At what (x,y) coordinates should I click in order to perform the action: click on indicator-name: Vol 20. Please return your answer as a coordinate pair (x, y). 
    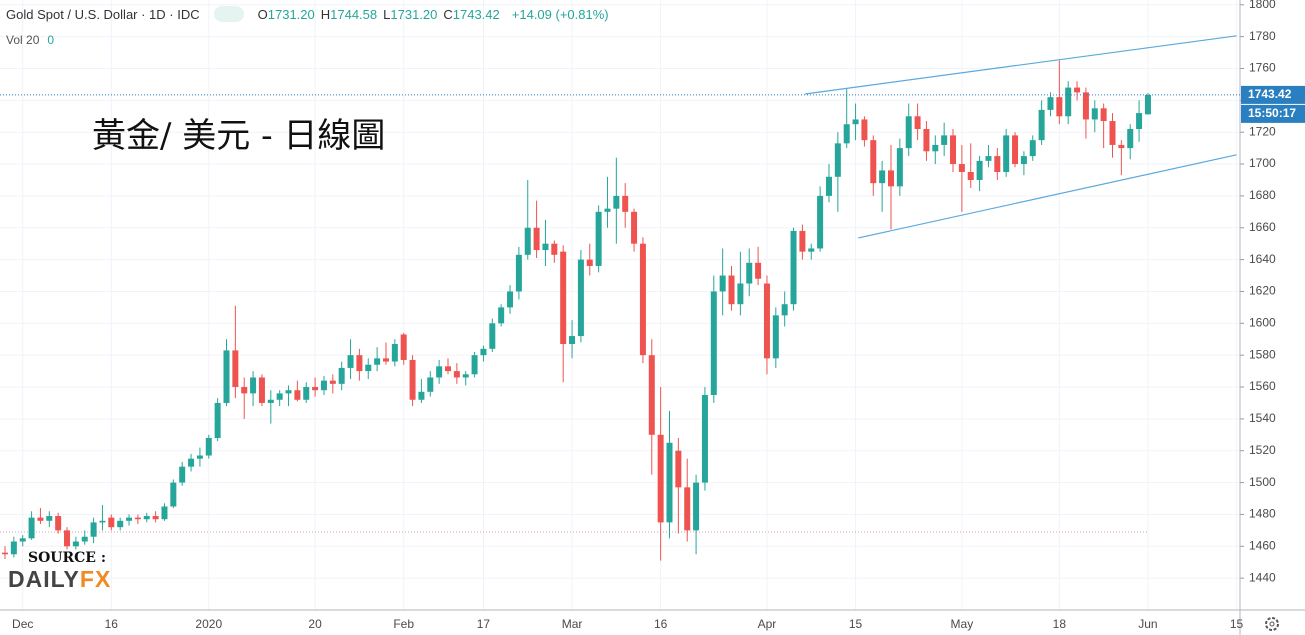
    Looking at the image, I should click on (23, 40).